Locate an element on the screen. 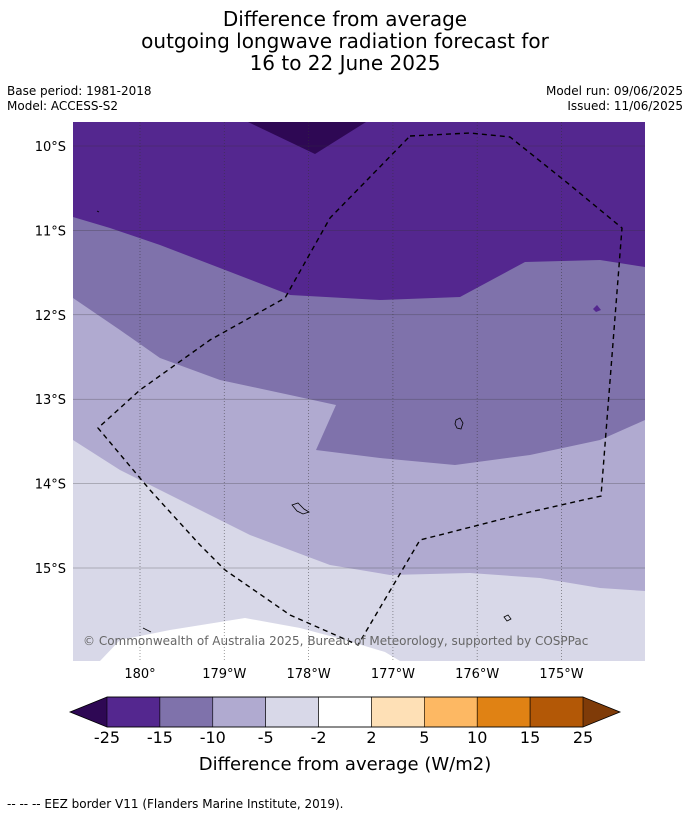 The image size is (690, 816). lat-tick-label: 12°S is located at coordinates (50, 316).